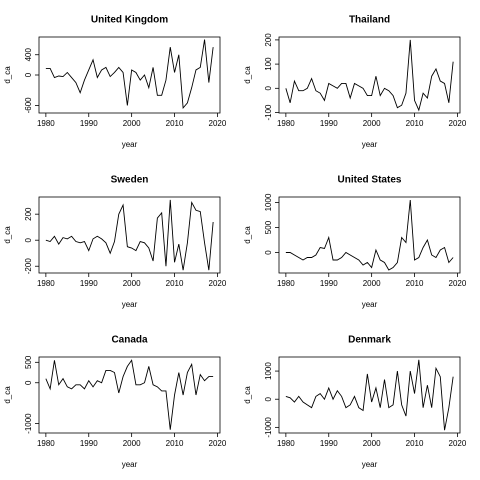 This screenshot has height=480, width=480. I want to click on panel-title: Sweden, so click(130, 180).